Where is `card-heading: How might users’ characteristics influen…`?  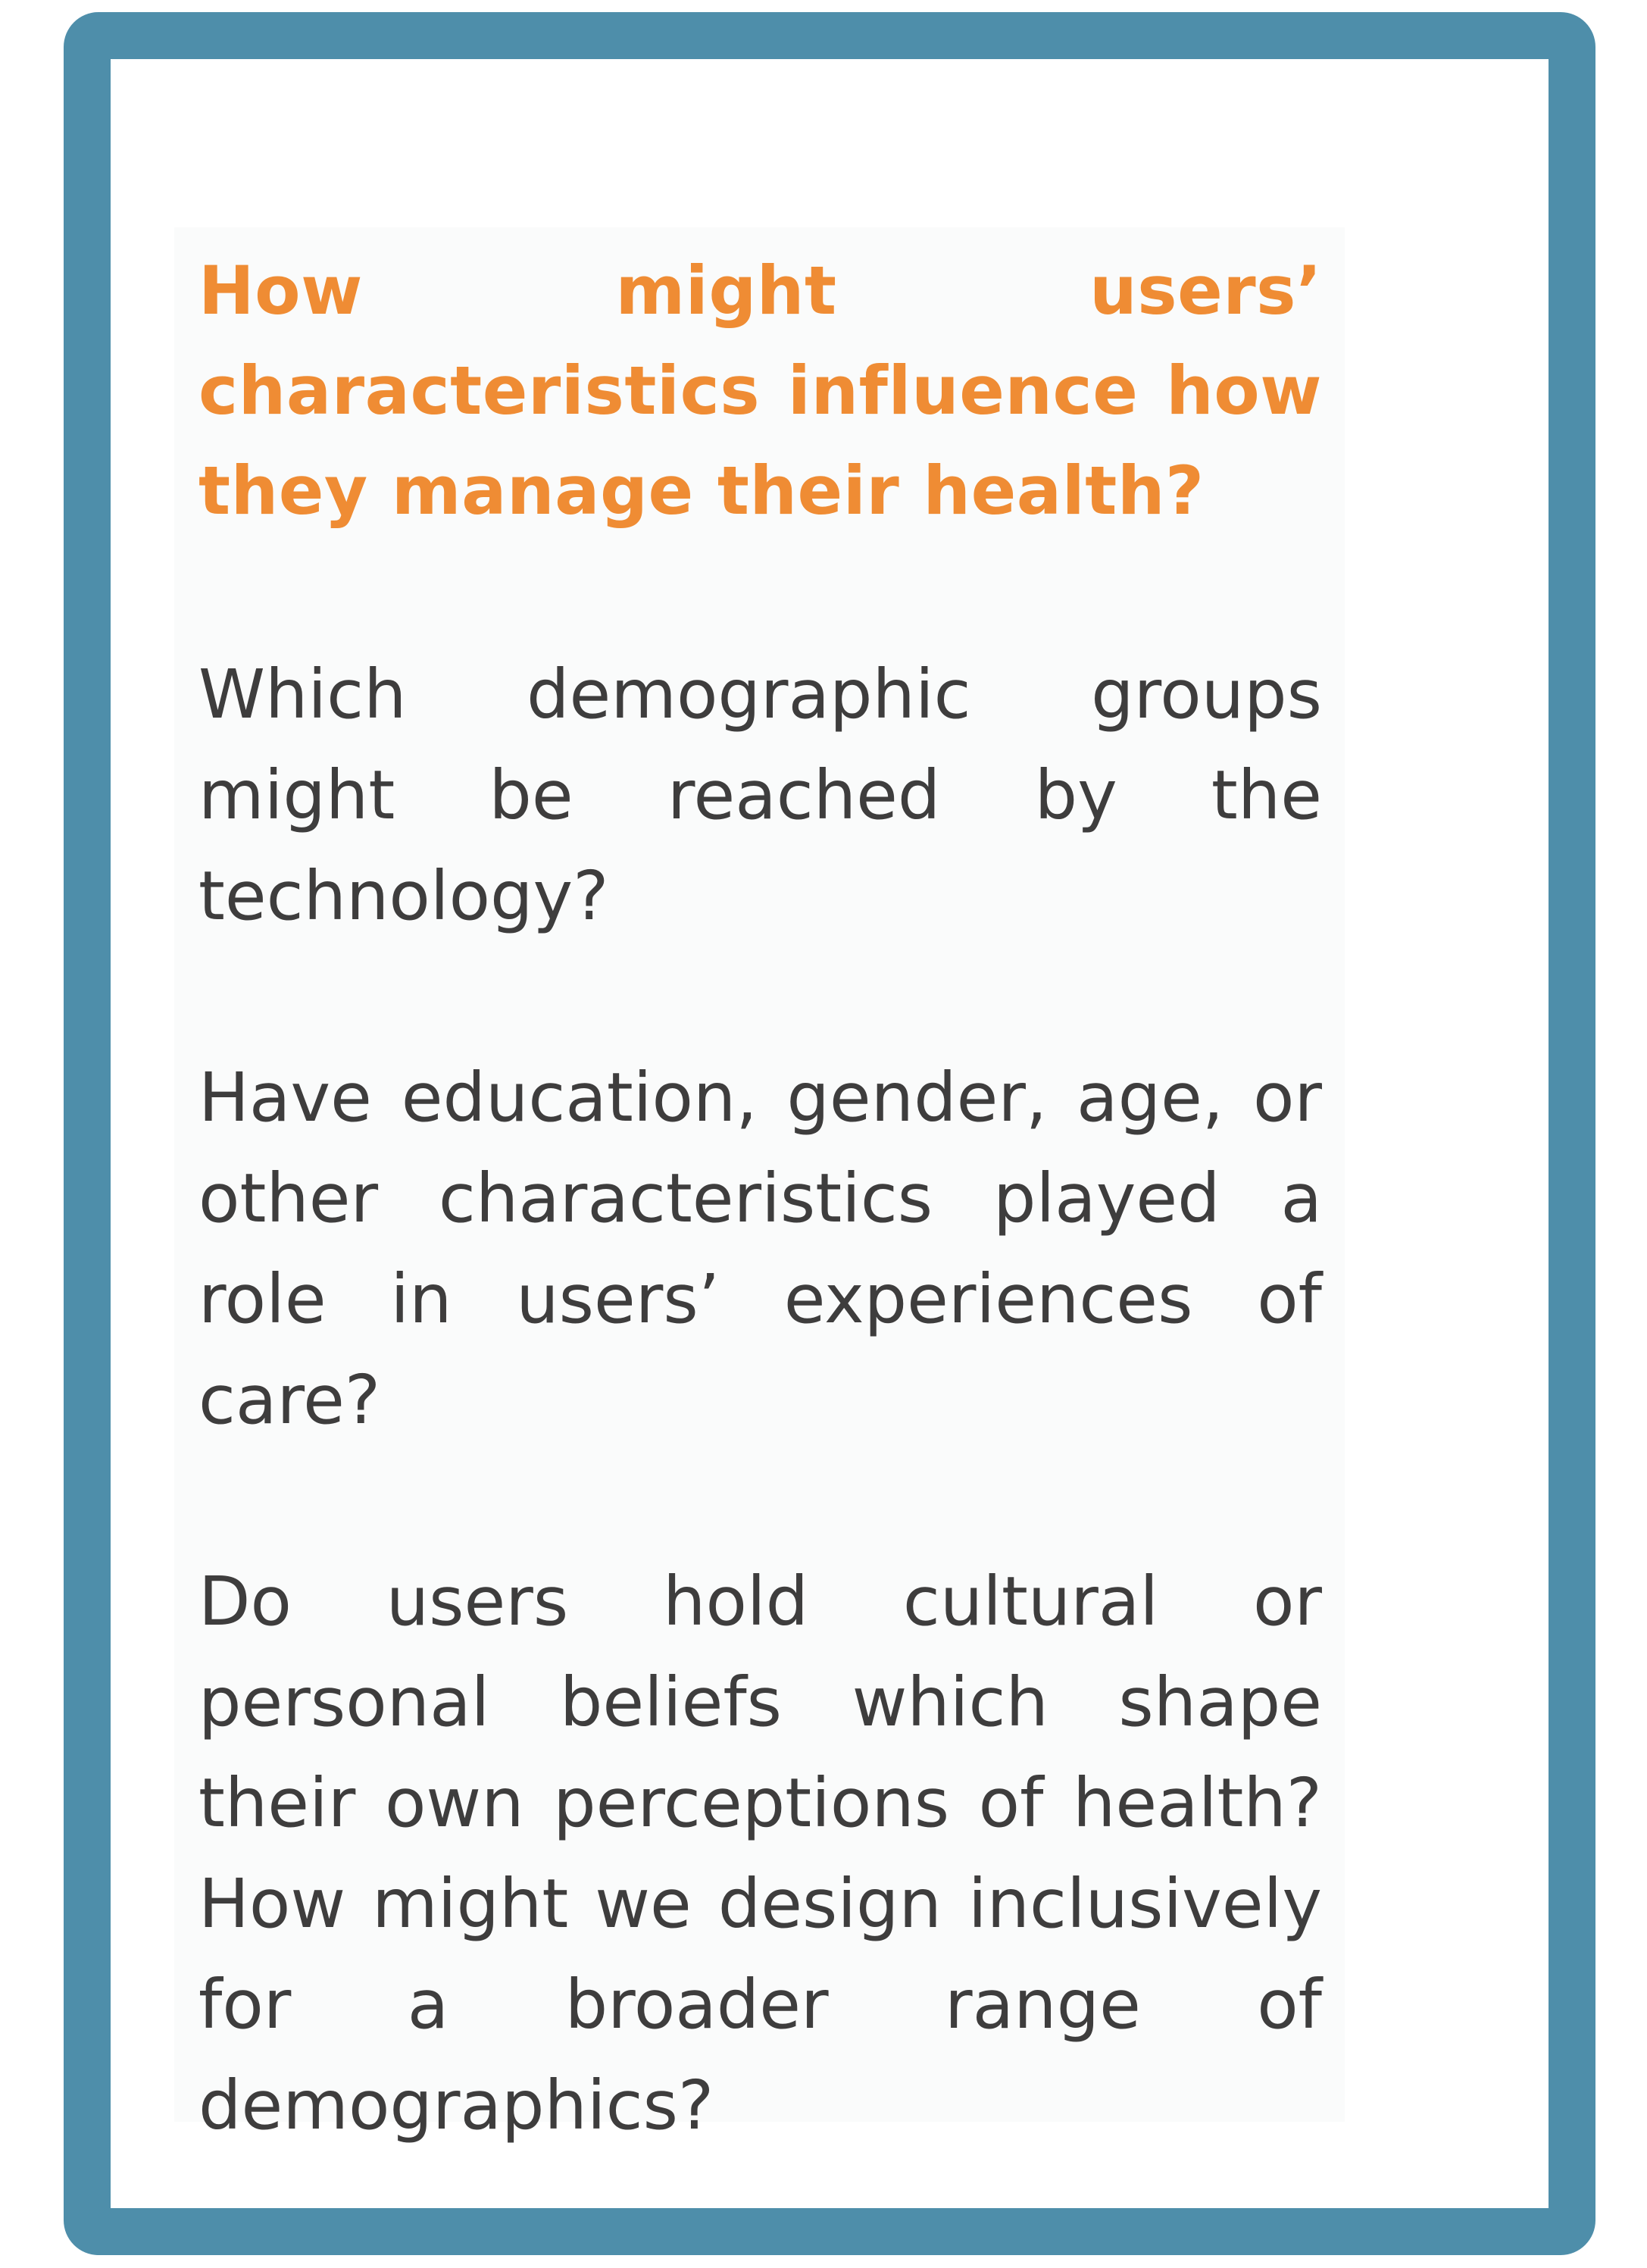 card-heading: How might users’ characteristics influen… is located at coordinates (760, 391).